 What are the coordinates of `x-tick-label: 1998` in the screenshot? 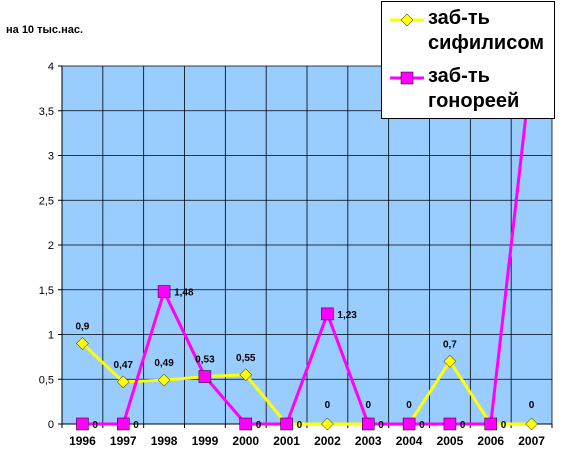 It's located at (164, 441).